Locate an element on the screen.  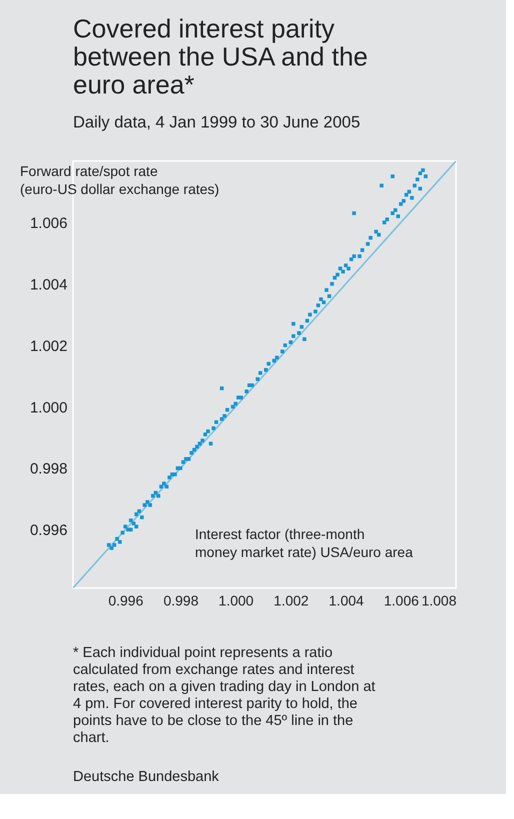
y-tick-label: 1.006 is located at coordinates (49, 223).